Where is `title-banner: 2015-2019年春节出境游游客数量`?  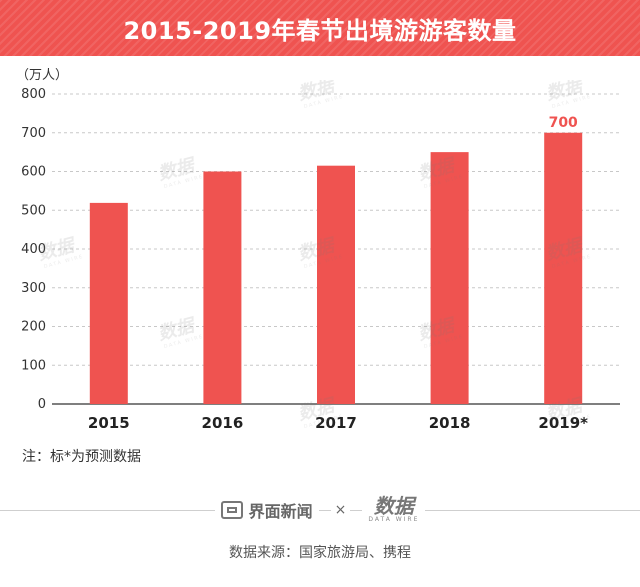
title-banner: 2015-2019年春节出境游游客数量 is located at coordinates (320, 28).